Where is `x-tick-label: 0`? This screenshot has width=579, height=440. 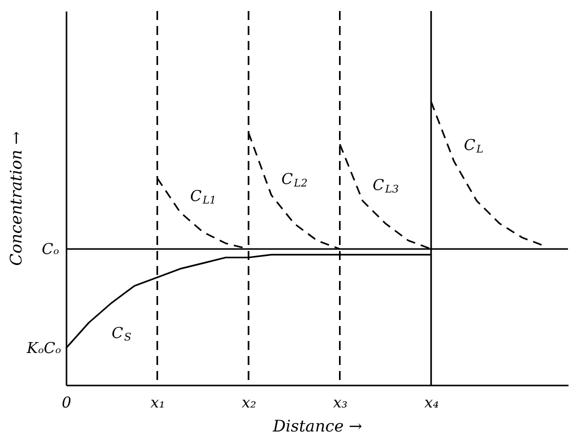
x-tick-label: 0 is located at coordinates (67, 403).